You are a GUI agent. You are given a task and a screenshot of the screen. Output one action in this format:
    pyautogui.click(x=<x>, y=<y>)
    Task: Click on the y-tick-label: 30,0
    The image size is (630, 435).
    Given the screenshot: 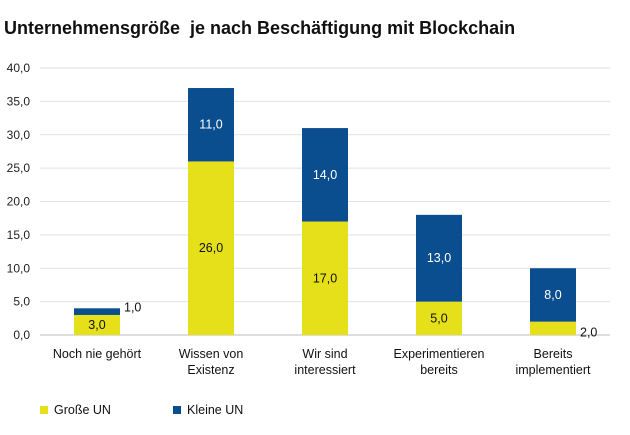 What is the action you would take?
    pyautogui.click(x=19, y=135)
    